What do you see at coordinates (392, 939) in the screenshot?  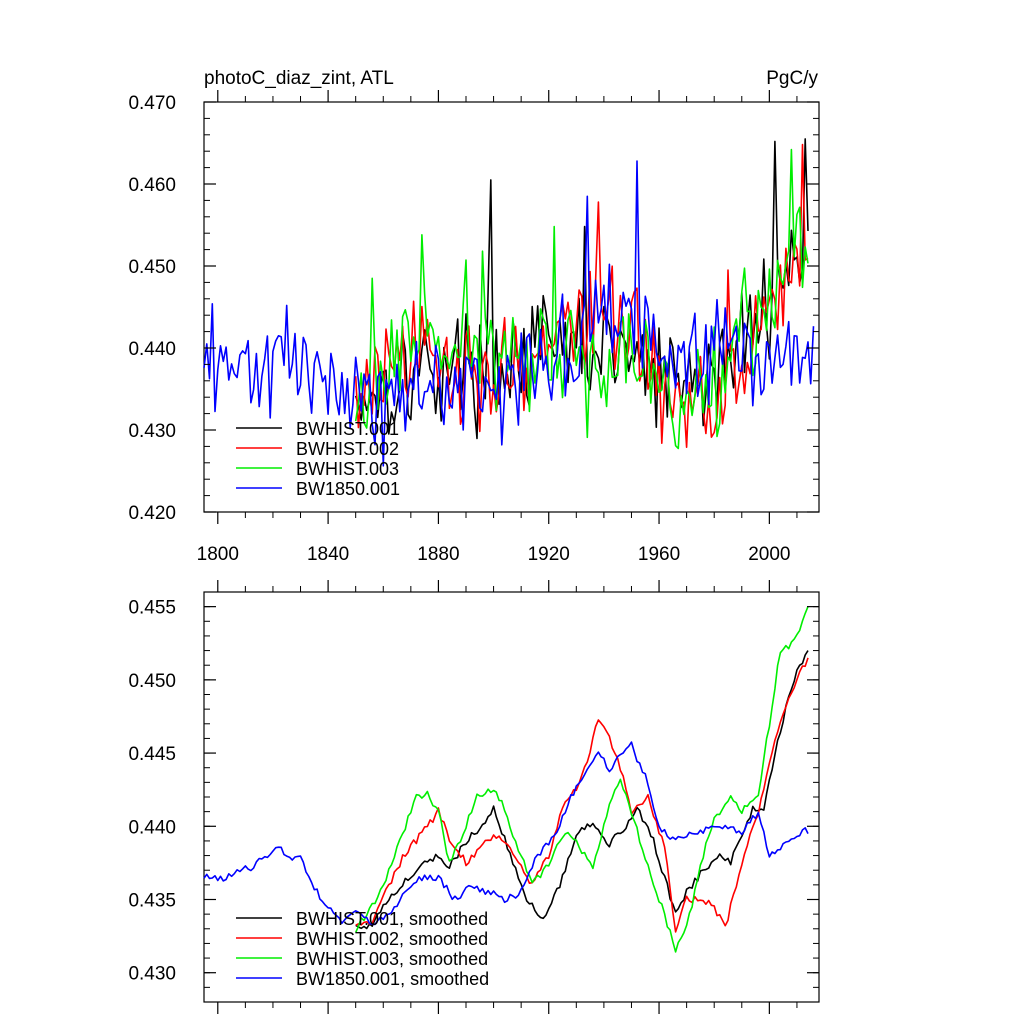 I see `legend-label: BWHIST.002, smoothed` at bounding box center [392, 939].